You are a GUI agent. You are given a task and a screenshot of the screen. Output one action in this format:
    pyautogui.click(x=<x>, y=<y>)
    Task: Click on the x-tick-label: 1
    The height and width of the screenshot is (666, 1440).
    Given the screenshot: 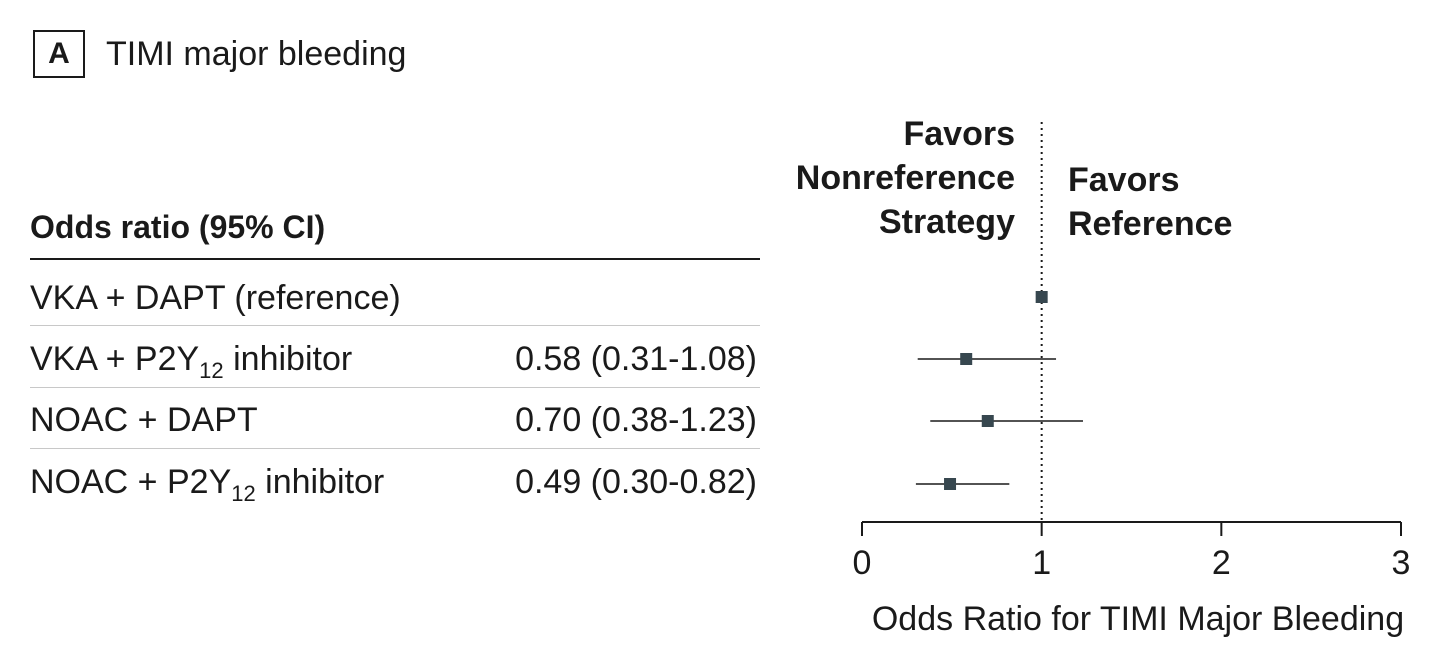 What is the action you would take?
    pyautogui.click(x=1041, y=563)
    